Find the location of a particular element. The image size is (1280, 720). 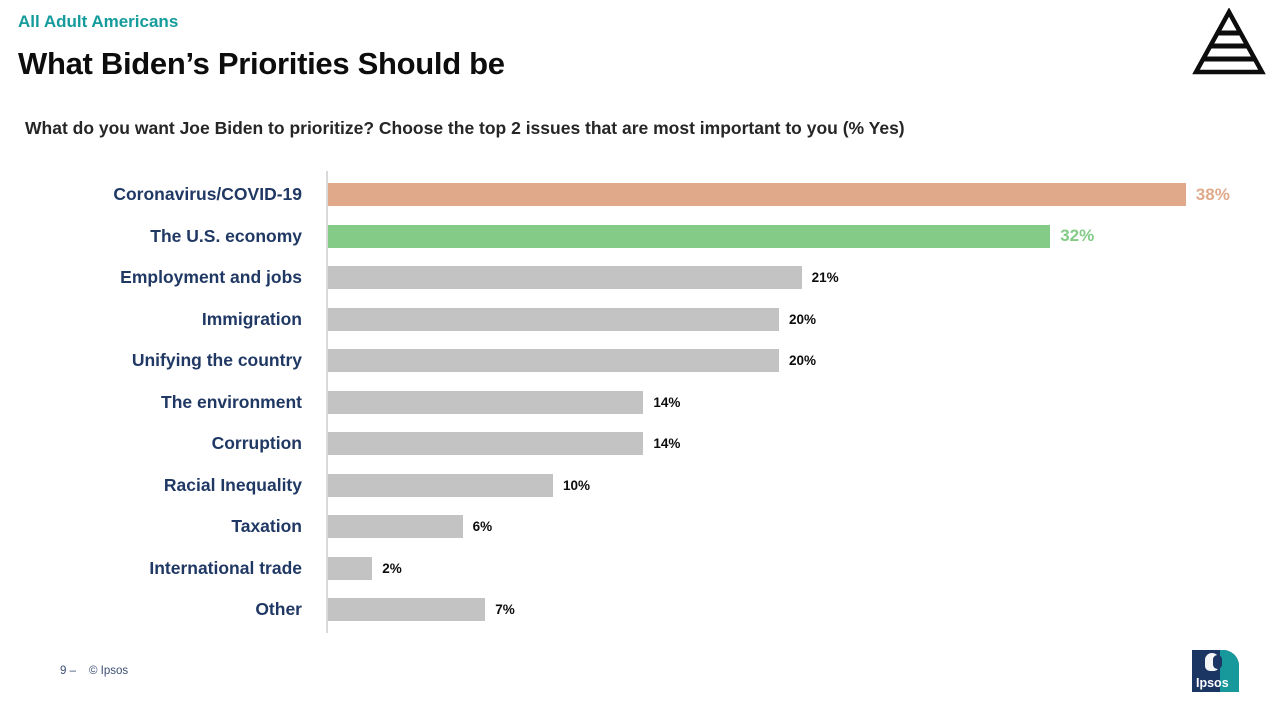

chart-row: Other 7% is located at coordinates (640, 610).